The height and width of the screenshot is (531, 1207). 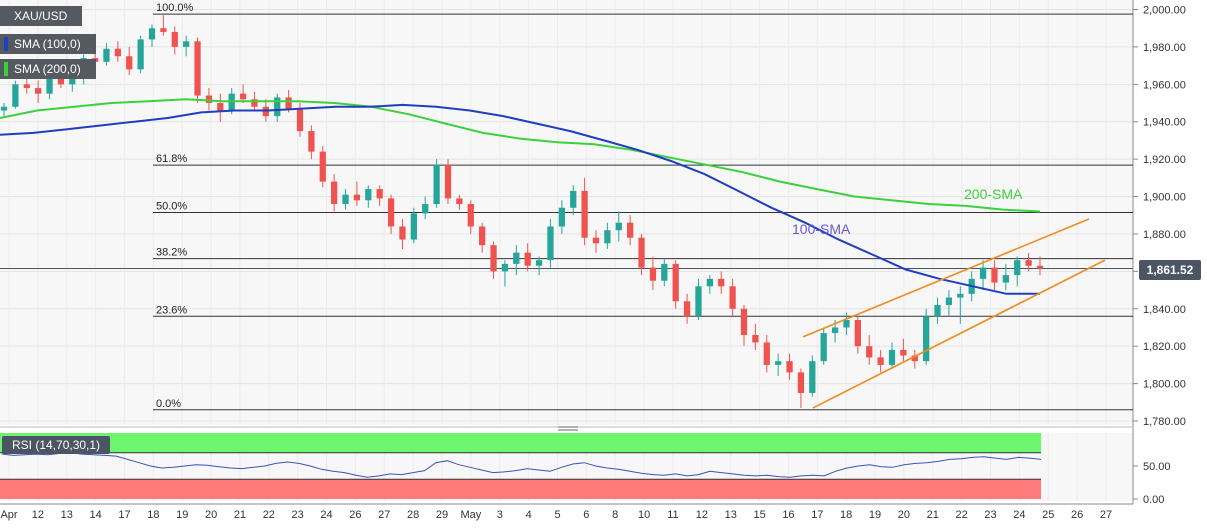 I want to click on x-tick-label: 26, so click(x=355, y=515).